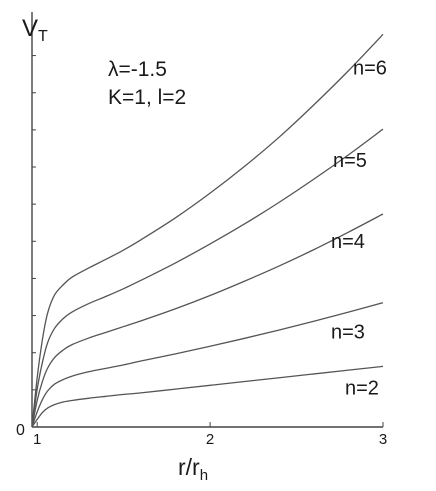 This screenshot has height=491, width=436. What do you see at coordinates (37, 439) in the screenshot?
I see `x-tick-label: 1` at bounding box center [37, 439].